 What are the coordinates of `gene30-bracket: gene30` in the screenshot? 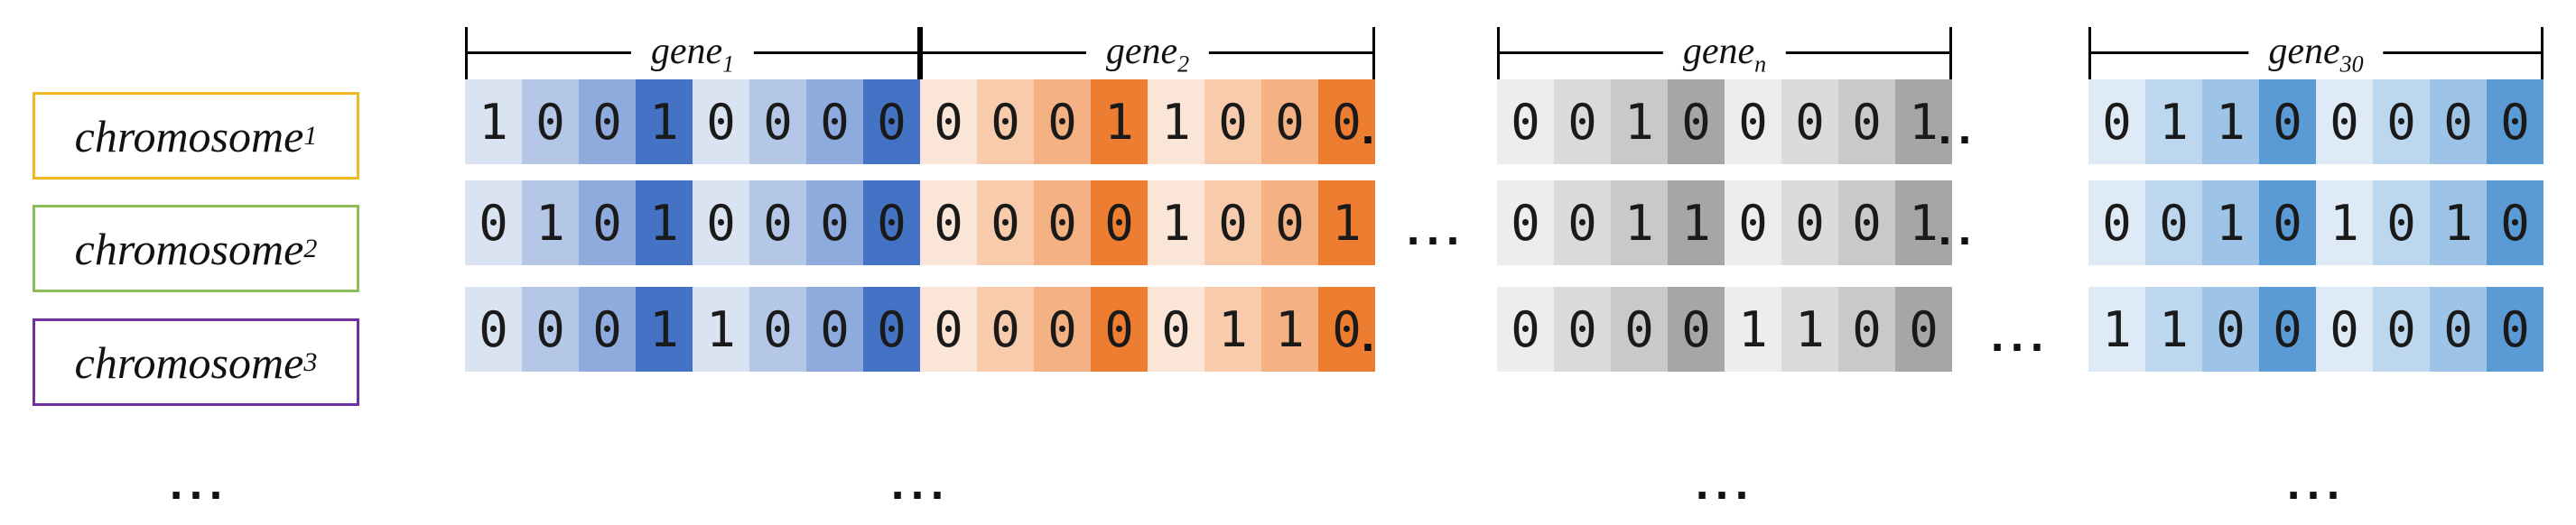 It's located at (2315, 53).